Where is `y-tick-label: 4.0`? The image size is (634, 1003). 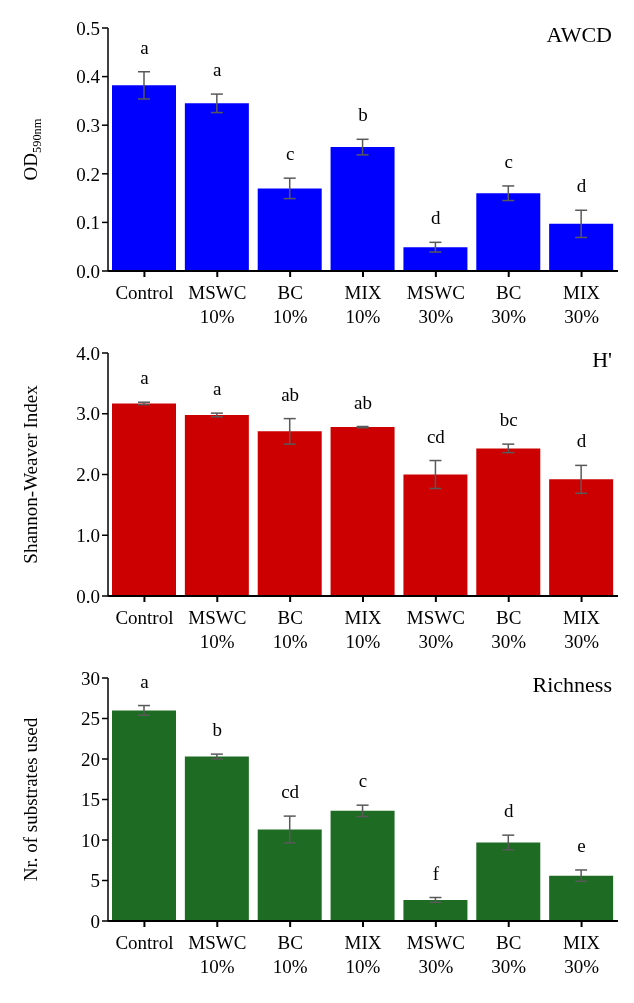
y-tick-label: 4.0 is located at coordinates (88, 353).